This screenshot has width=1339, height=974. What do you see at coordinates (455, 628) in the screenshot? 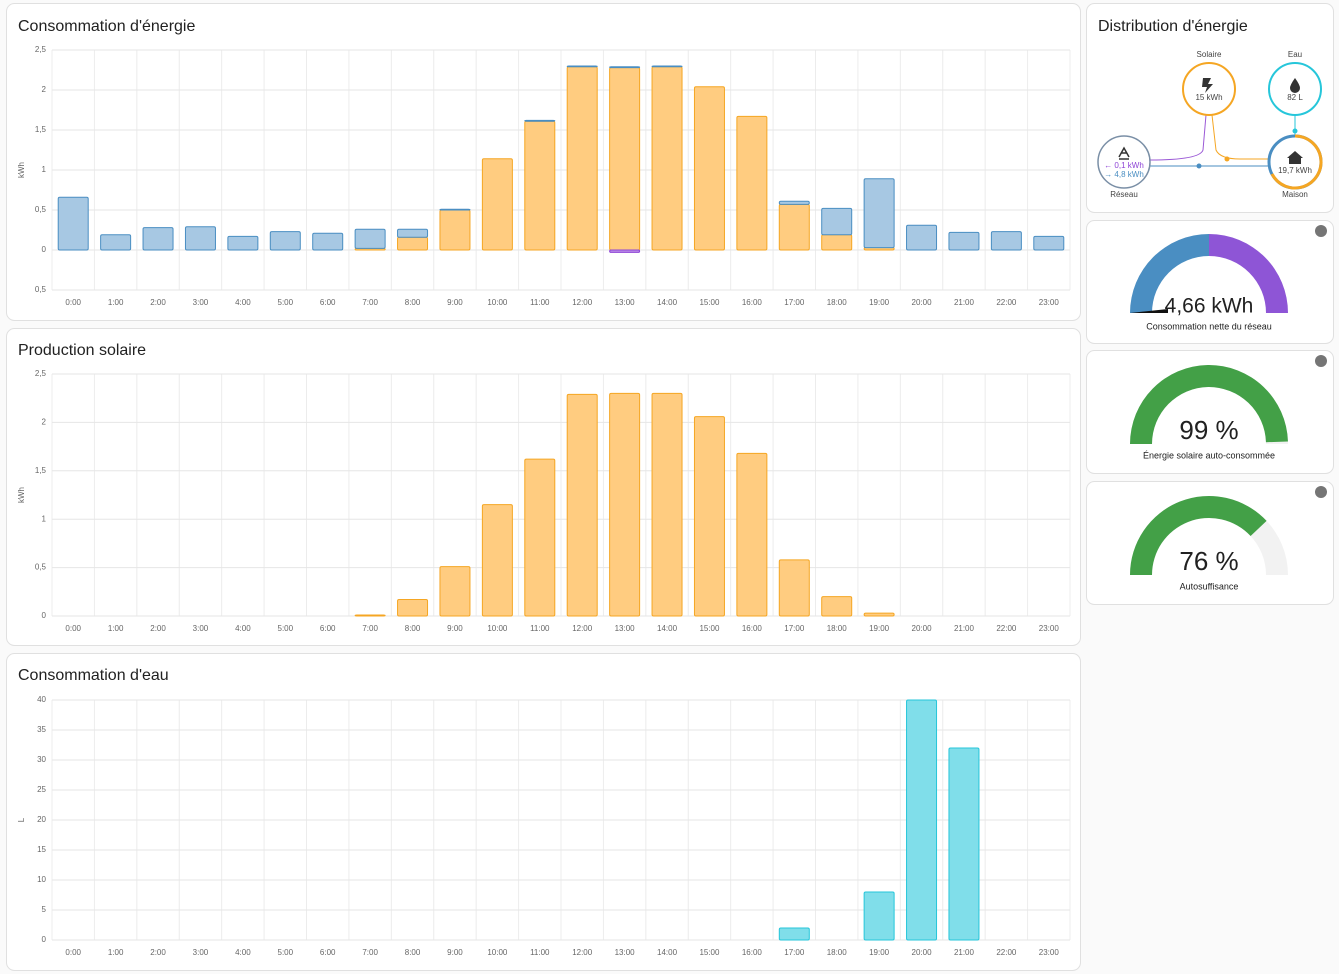
I see `x-tick-label: 9:00` at bounding box center [455, 628].